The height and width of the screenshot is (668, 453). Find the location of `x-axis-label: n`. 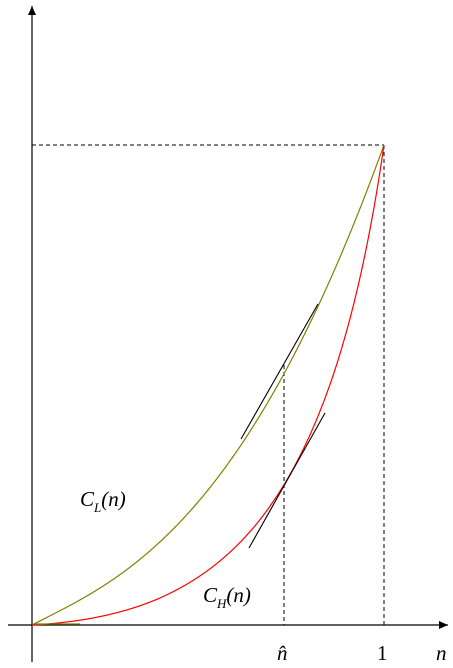

x-axis-label: n is located at coordinates (441, 653).